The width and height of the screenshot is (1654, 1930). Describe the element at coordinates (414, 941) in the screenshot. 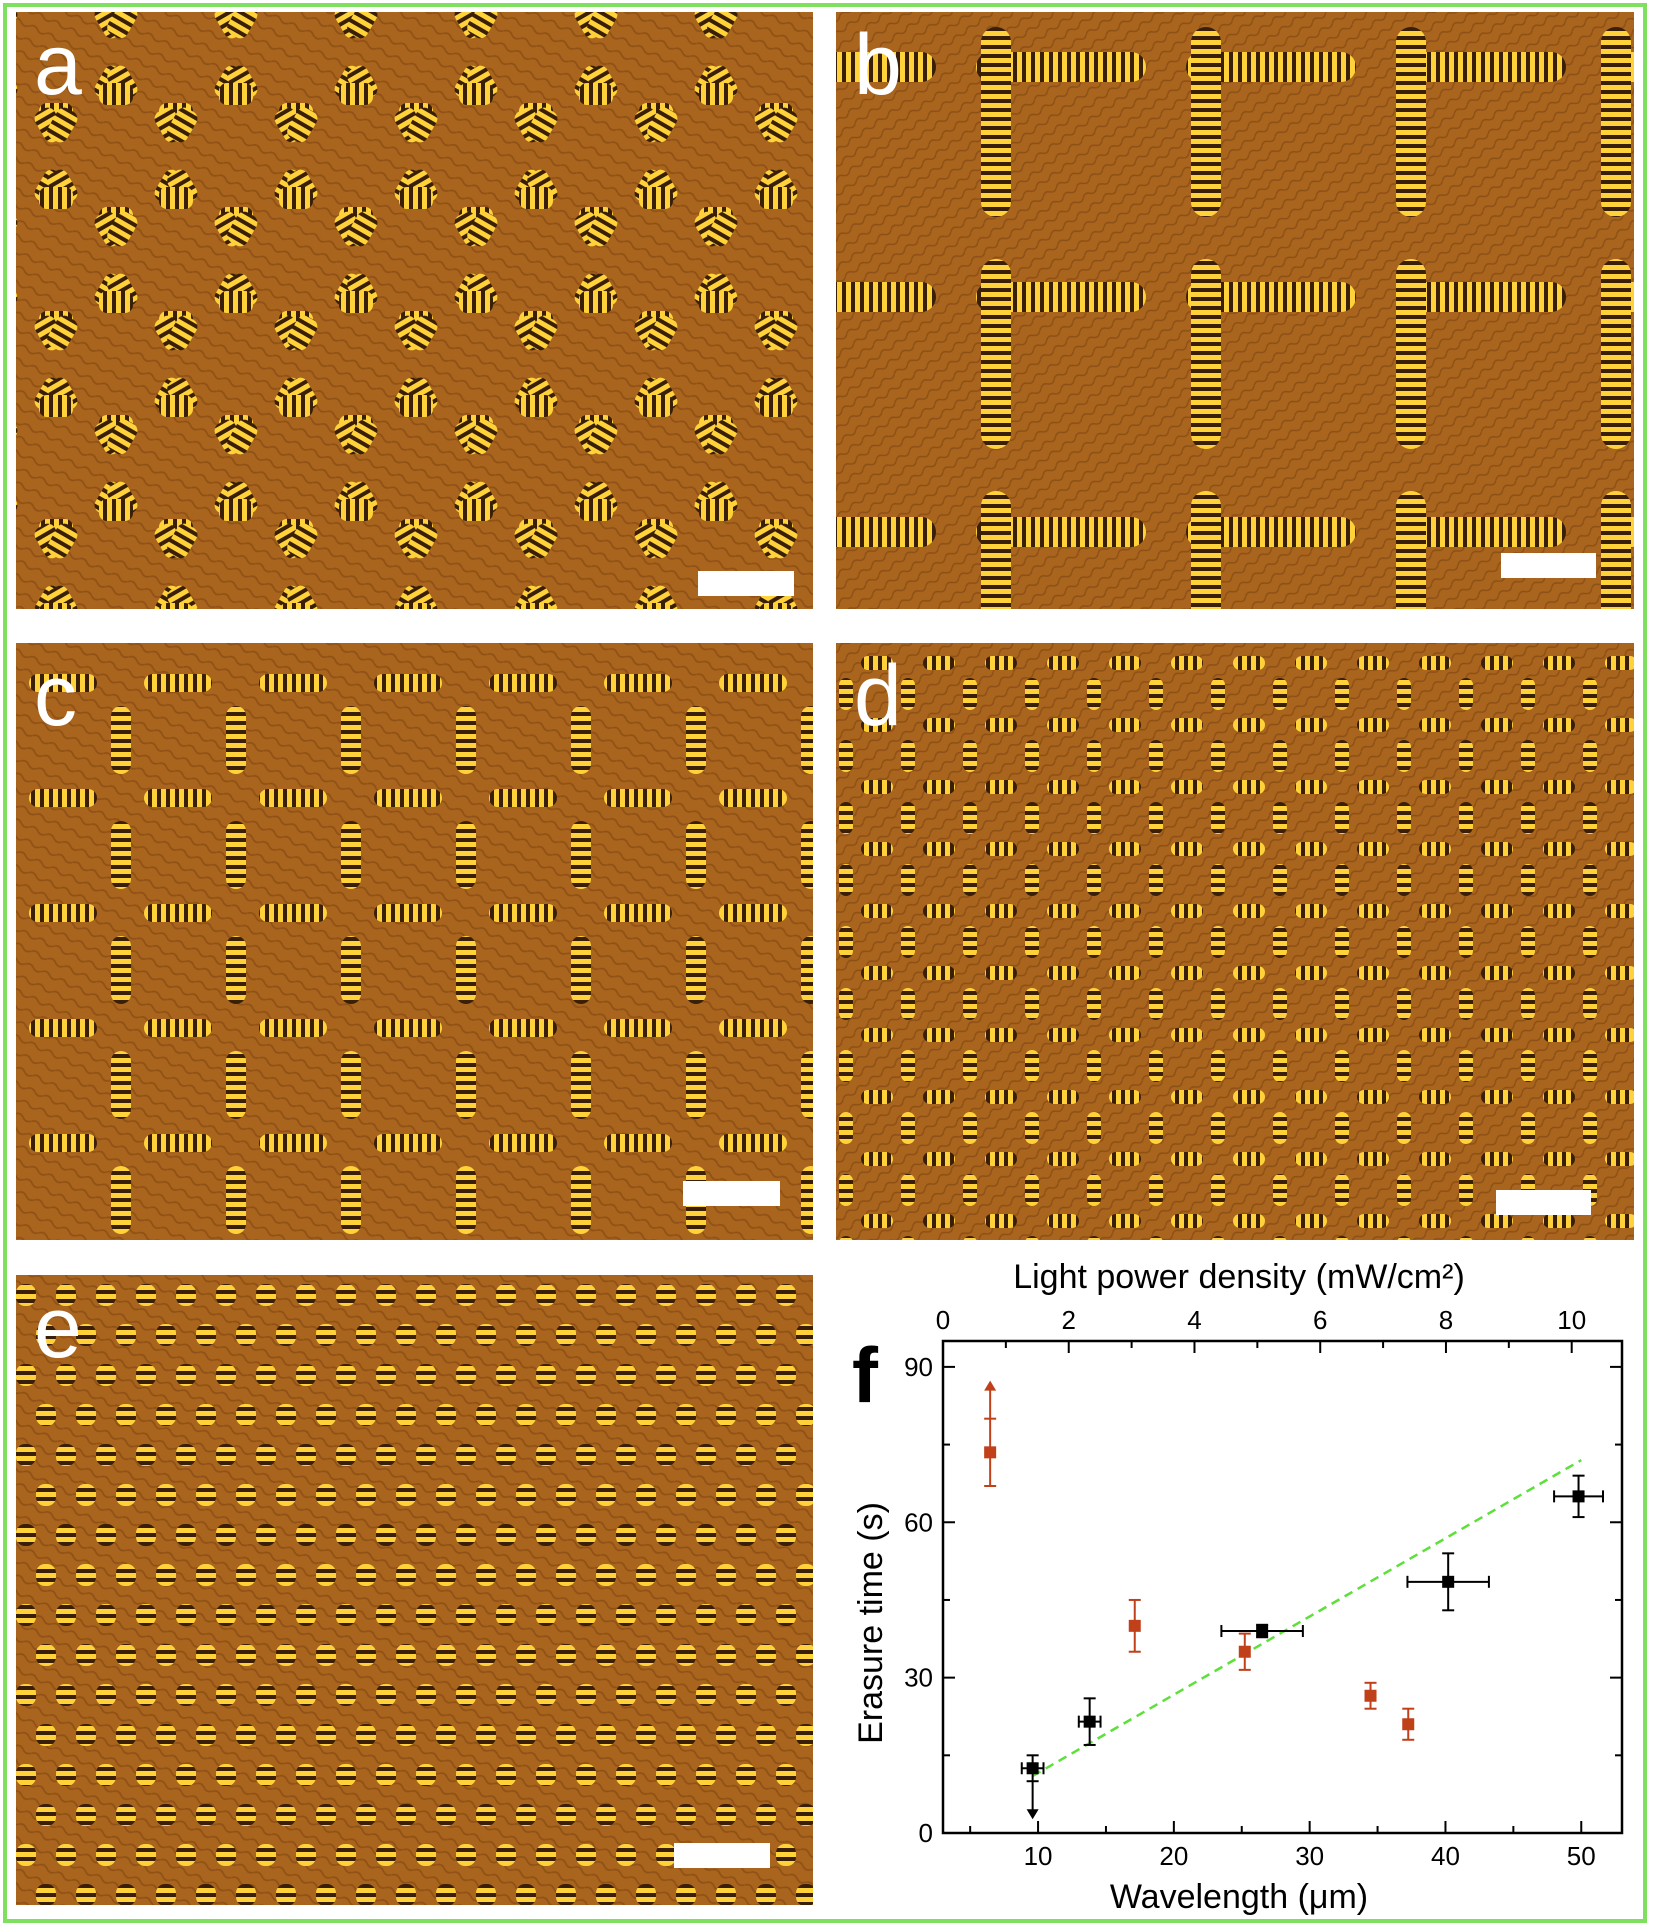

I see `micrograph-c-image` at that location.